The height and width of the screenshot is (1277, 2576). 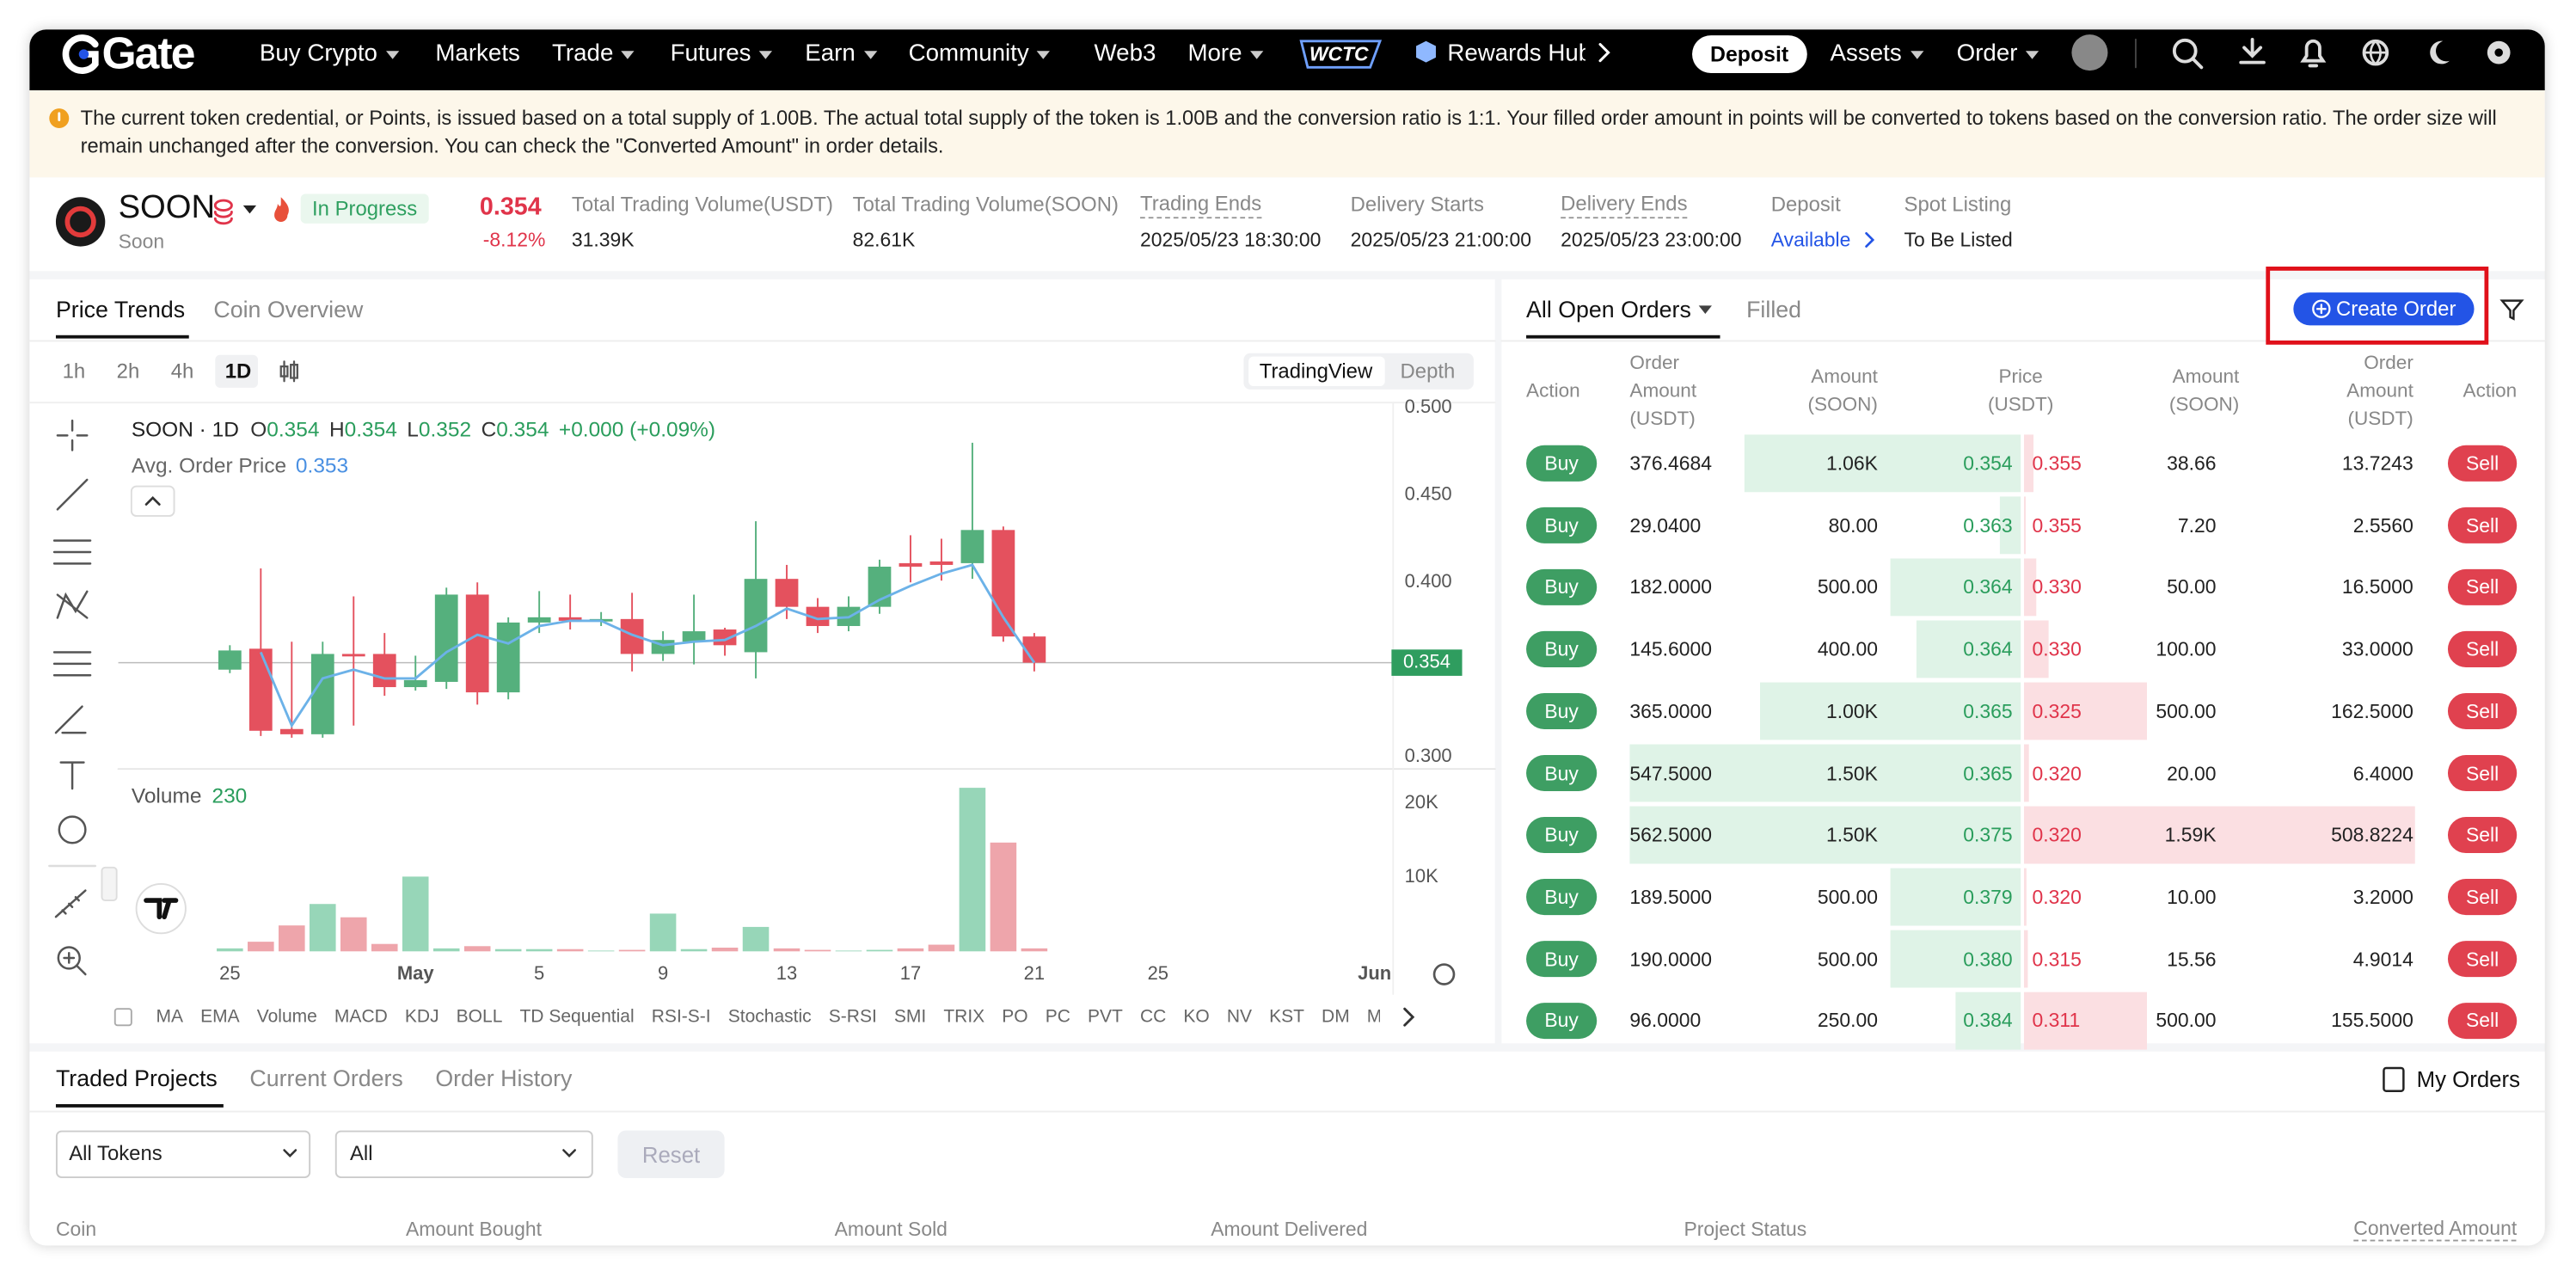 What do you see at coordinates (183, 1154) in the screenshot?
I see `token-select` at bounding box center [183, 1154].